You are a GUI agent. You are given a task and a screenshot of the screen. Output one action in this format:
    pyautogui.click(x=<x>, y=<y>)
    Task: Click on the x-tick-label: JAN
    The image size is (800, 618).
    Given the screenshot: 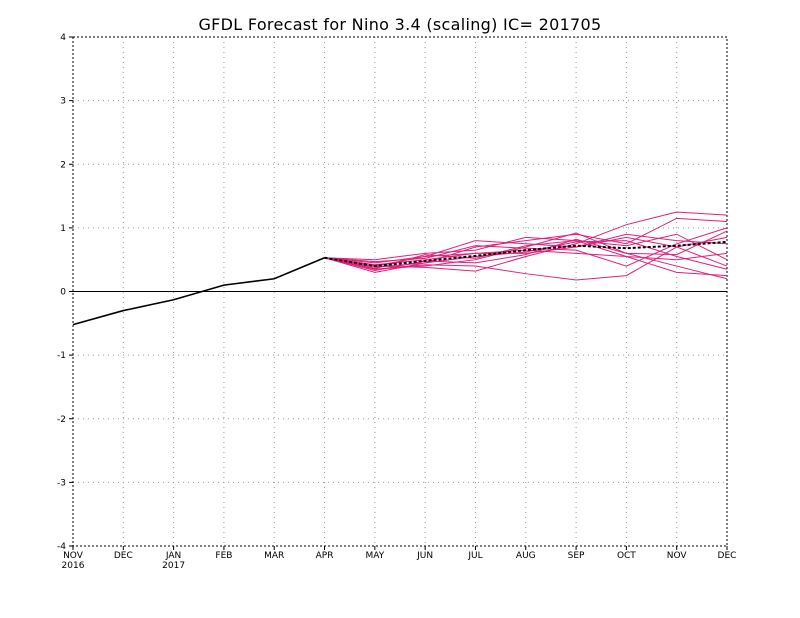 What is the action you would take?
    pyautogui.click(x=173, y=556)
    